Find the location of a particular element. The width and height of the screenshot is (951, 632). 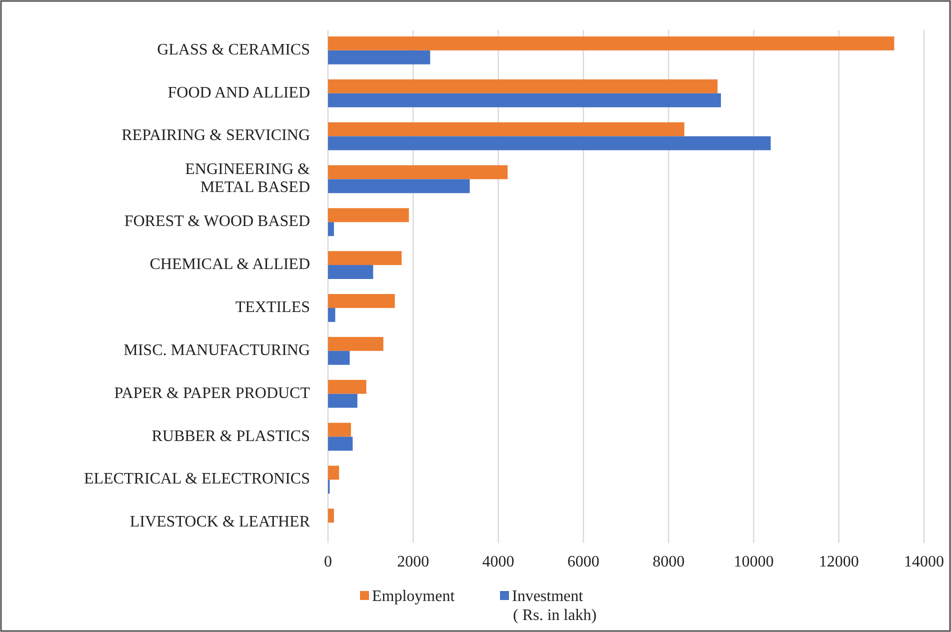

x-tick-label: 2000 is located at coordinates (413, 562).